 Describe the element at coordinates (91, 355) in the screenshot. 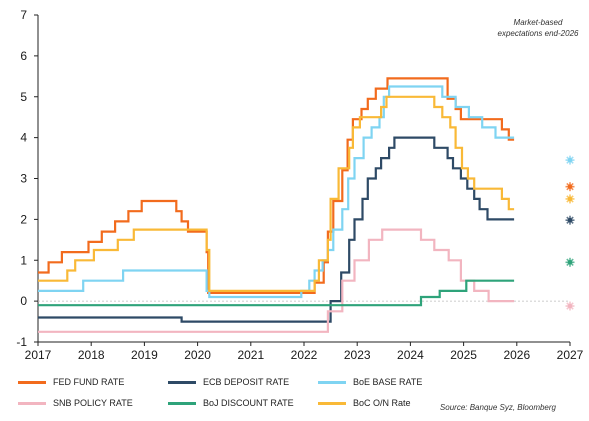

I see `x-tick-label-1: 2018` at that location.